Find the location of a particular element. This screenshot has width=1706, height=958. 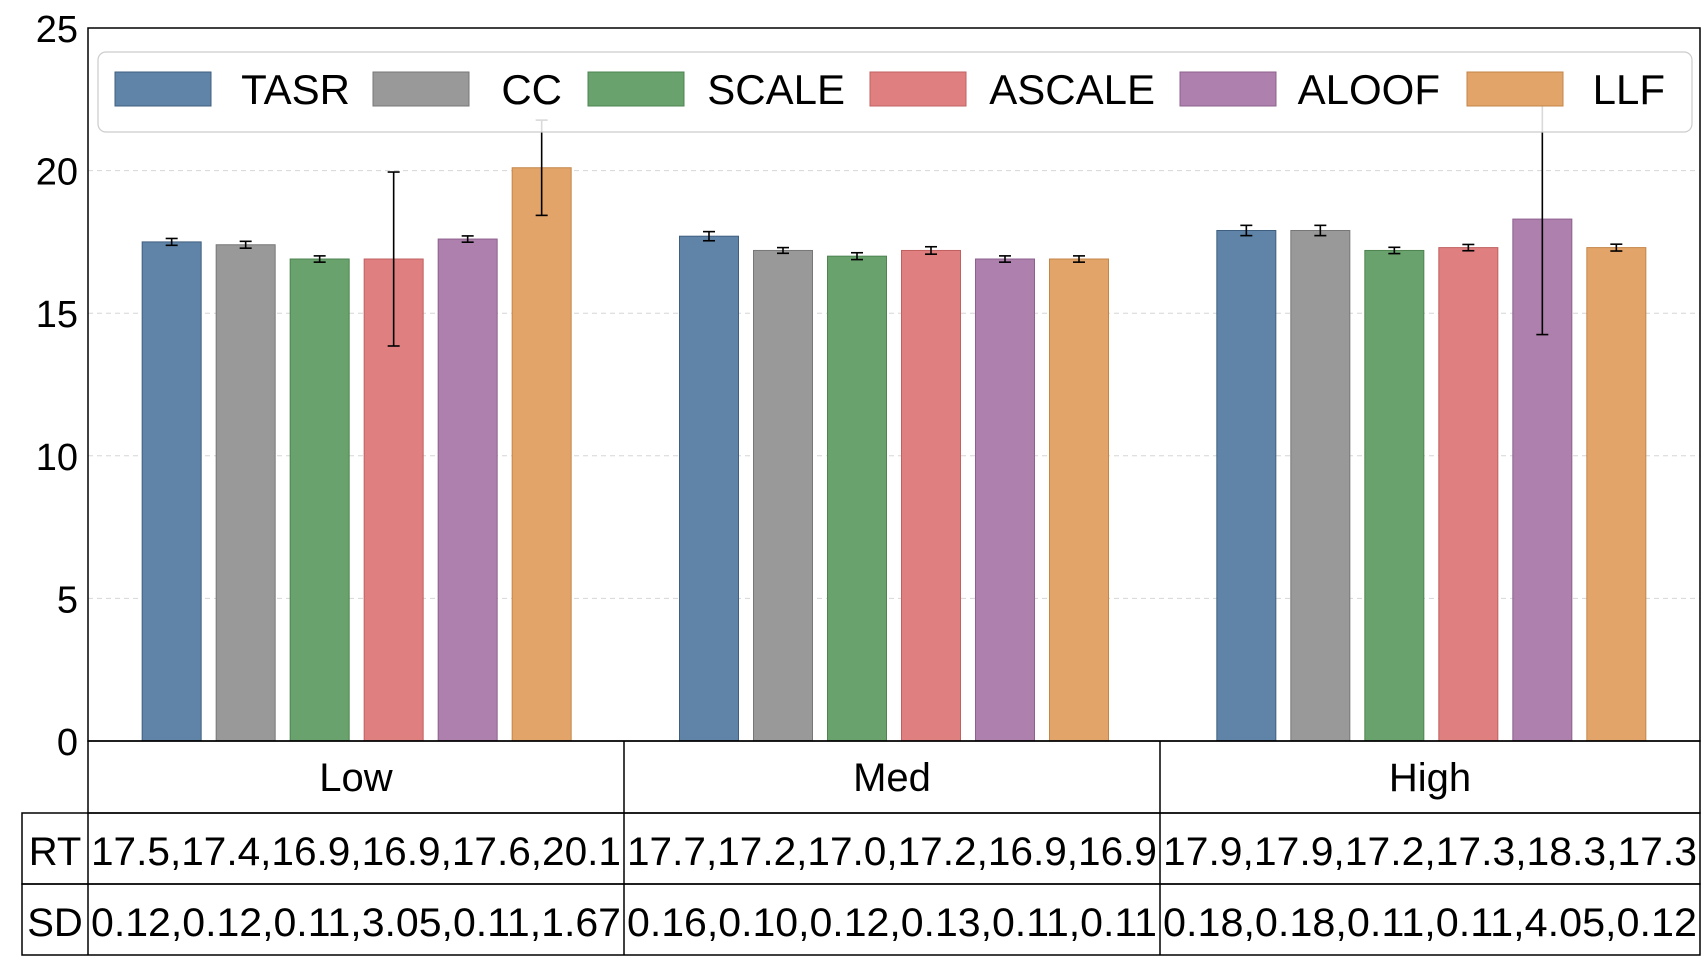

legend-label-tasr: TASR is located at coordinates (295, 89).